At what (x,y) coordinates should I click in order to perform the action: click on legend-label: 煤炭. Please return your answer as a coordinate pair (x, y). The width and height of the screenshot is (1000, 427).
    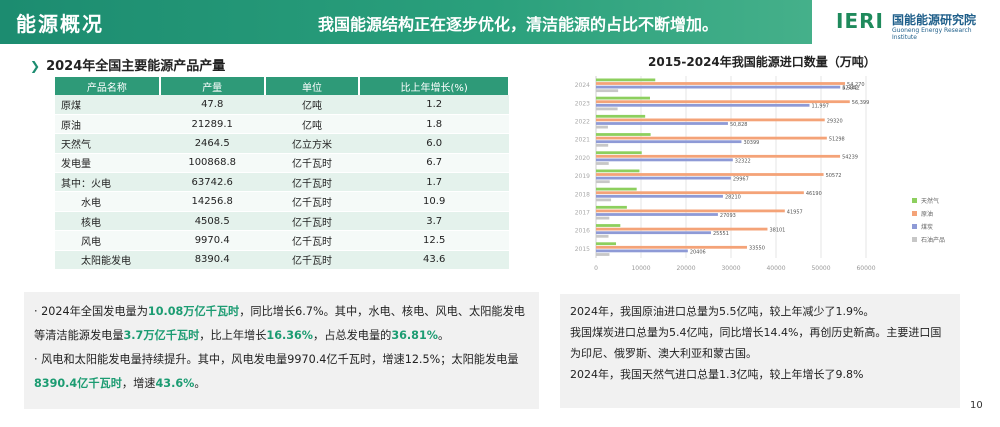
    Looking at the image, I should click on (927, 227).